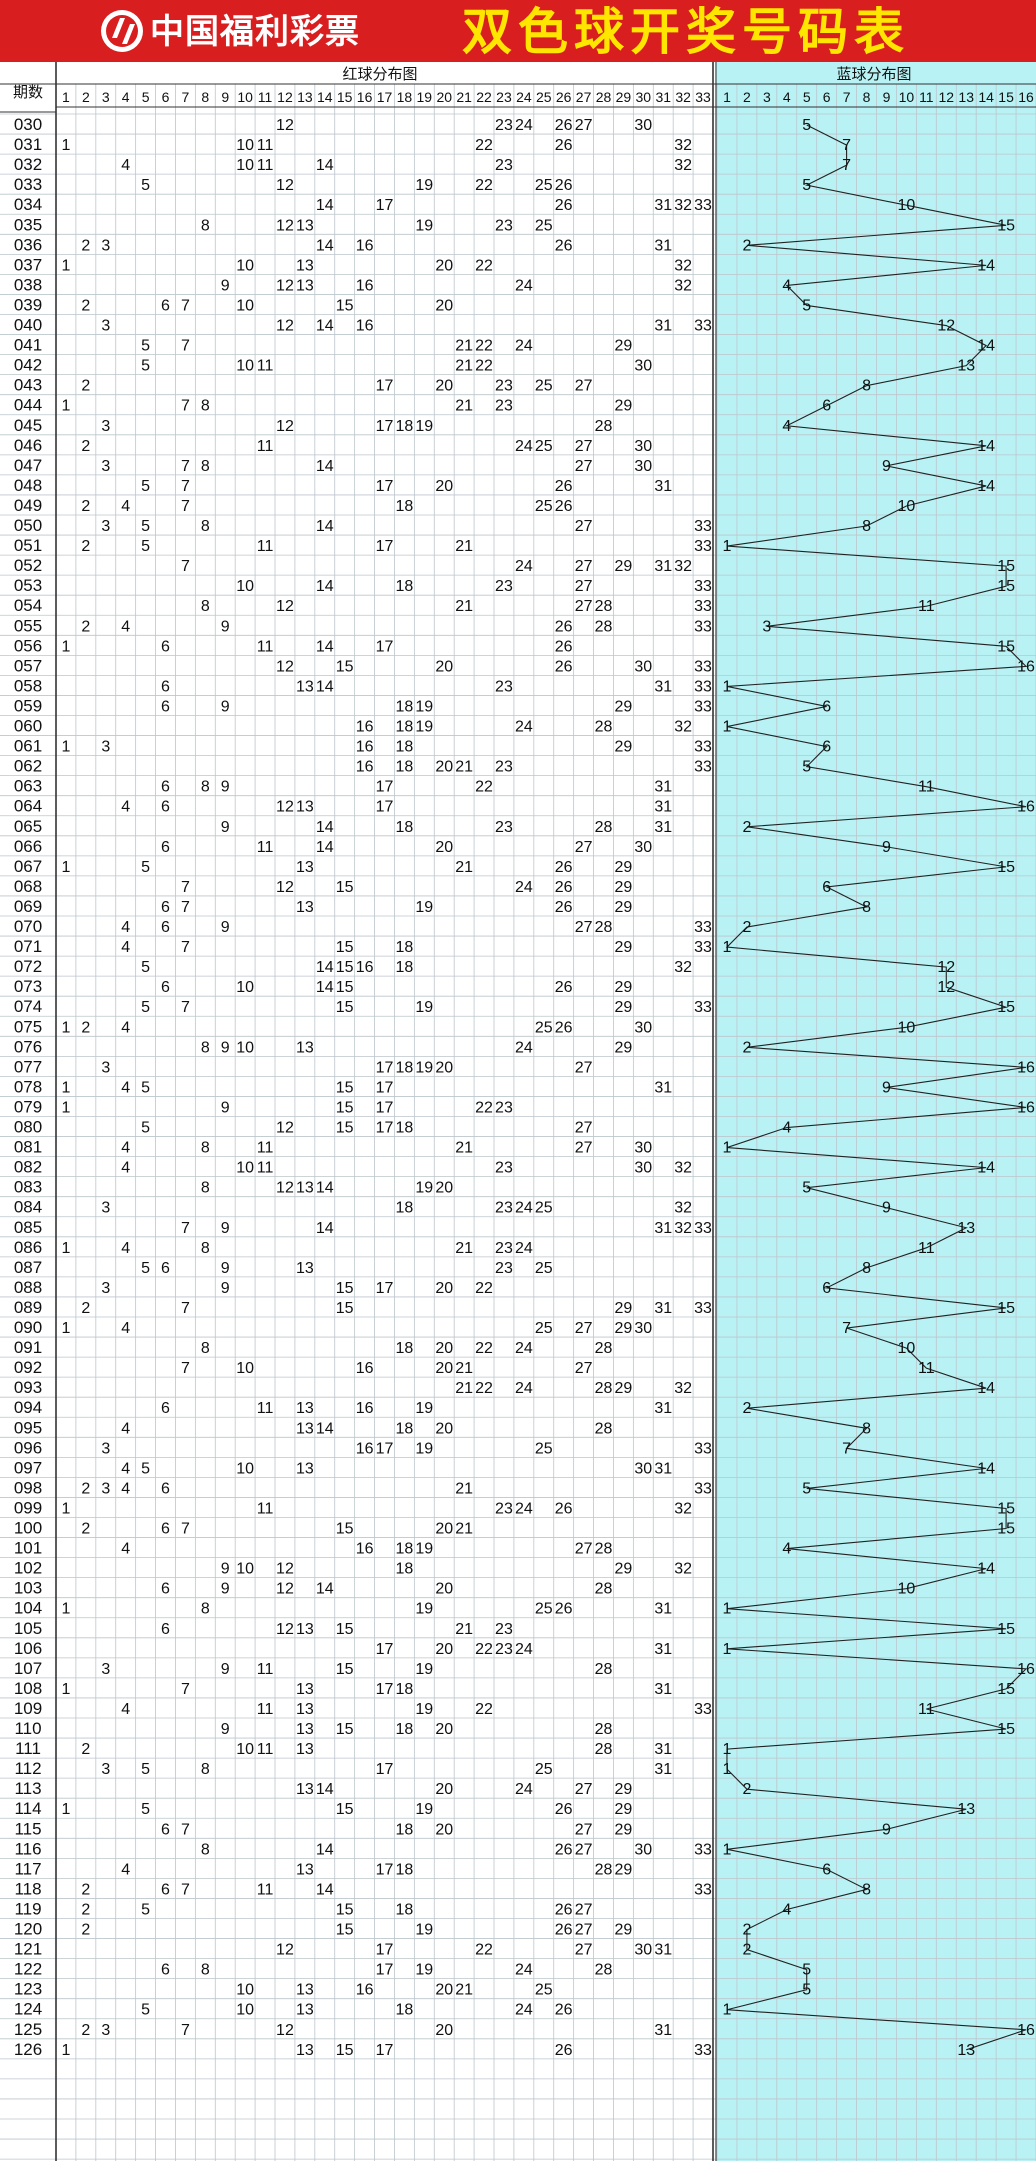 The height and width of the screenshot is (2161, 1036). What do you see at coordinates (826, 706) in the screenshot?
I see `blue-ball-number: 6` at bounding box center [826, 706].